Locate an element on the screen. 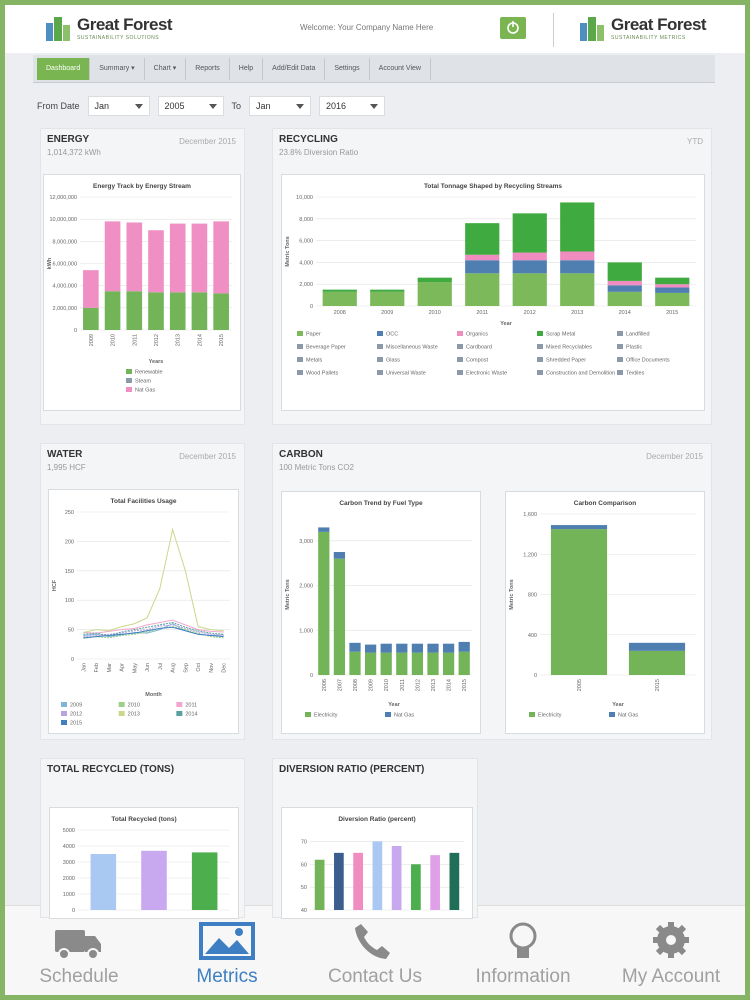 The height and width of the screenshot is (1000, 750). tab-label: My Account is located at coordinates (671, 976).